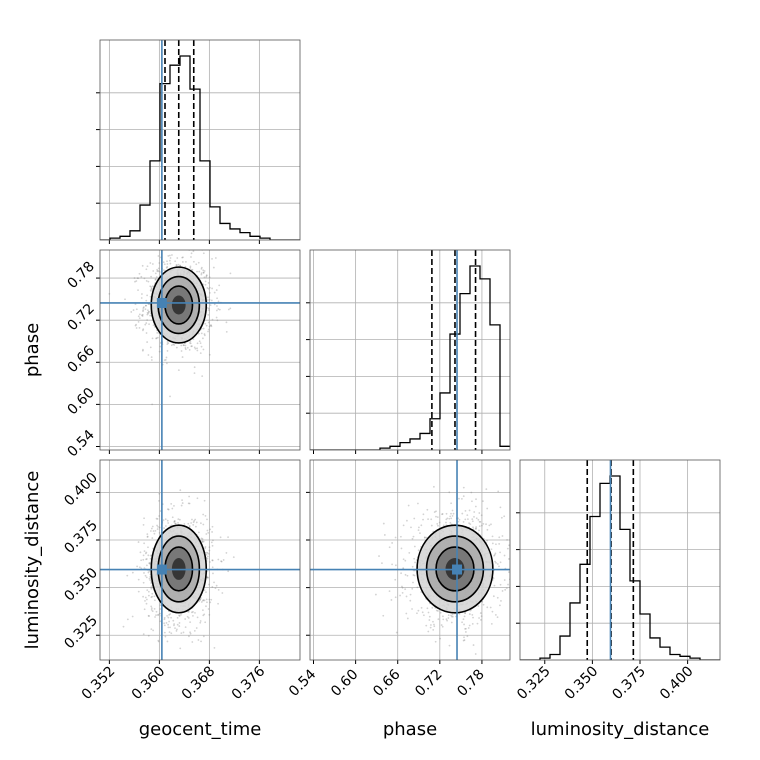 Image resolution: width=760 pixels, height=760 pixels. What do you see at coordinates (81, 490) in the screenshot?
I see `y-tick-label: 0.400` at bounding box center [81, 490].